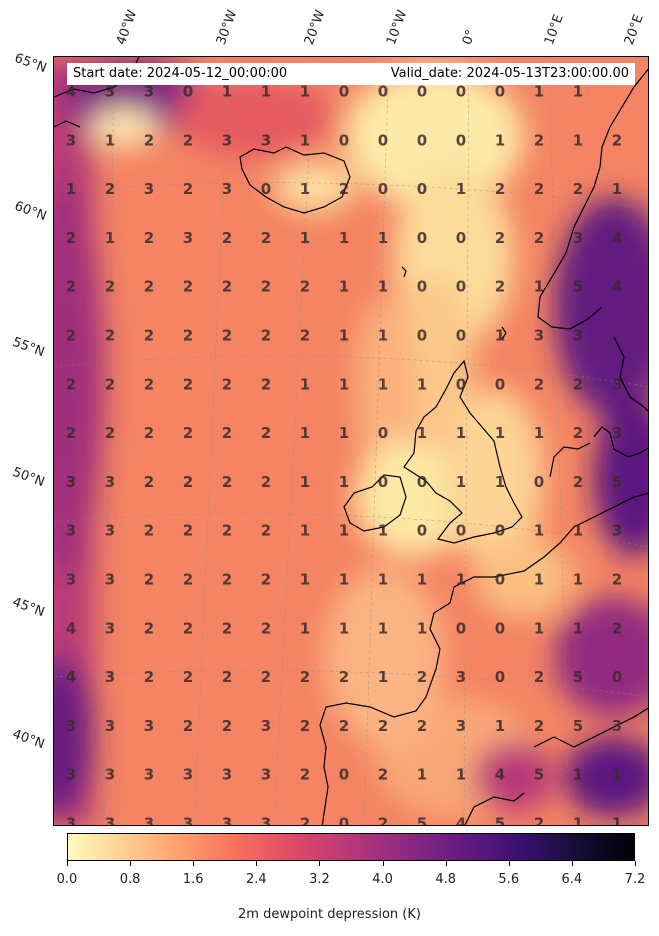 This screenshot has height=936, width=659. What do you see at coordinates (382, 879) in the screenshot?
I see `colorbar-tick-label: 4.0` at bounding box center [382, 879].